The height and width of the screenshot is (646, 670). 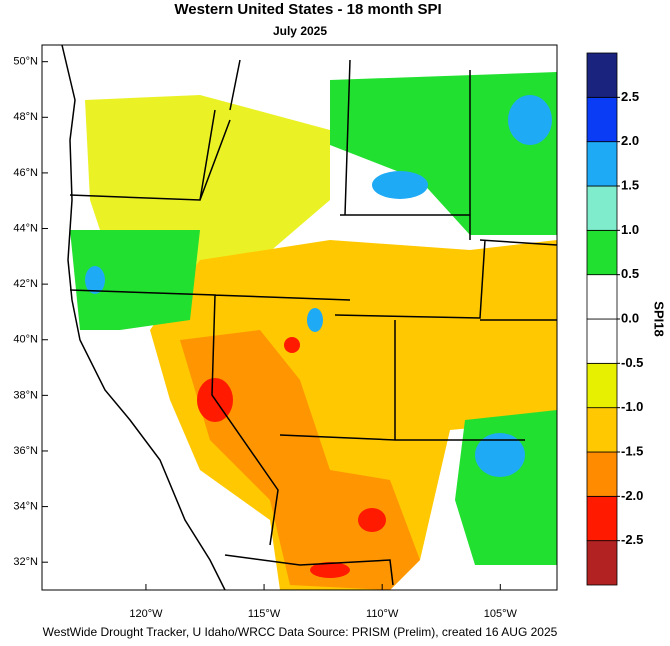 What do you see at coordinates (630, 229) in the screenshot?
I see `colorbar-tick-label: 1.0` at bounding box center [630, 229].